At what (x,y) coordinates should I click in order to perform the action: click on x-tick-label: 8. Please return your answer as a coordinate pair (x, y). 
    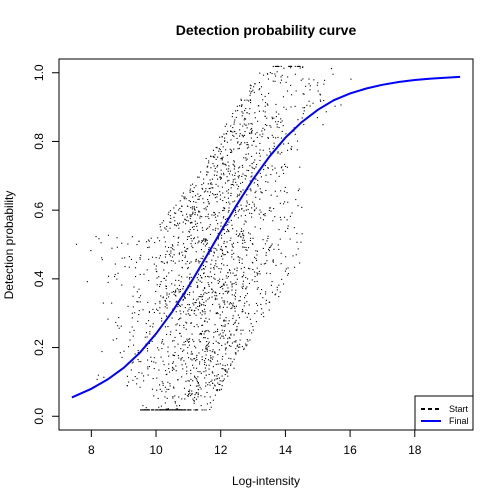
    Looking at the image, I should click on (91, 450).